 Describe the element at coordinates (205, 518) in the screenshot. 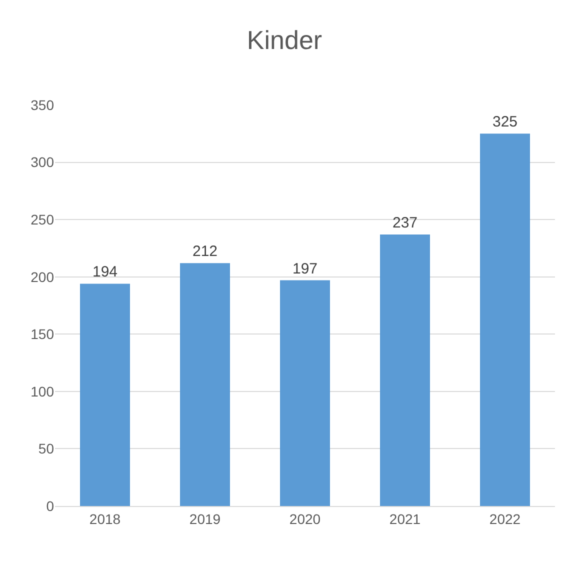

I see `x-tick-label: 2019` at that location.